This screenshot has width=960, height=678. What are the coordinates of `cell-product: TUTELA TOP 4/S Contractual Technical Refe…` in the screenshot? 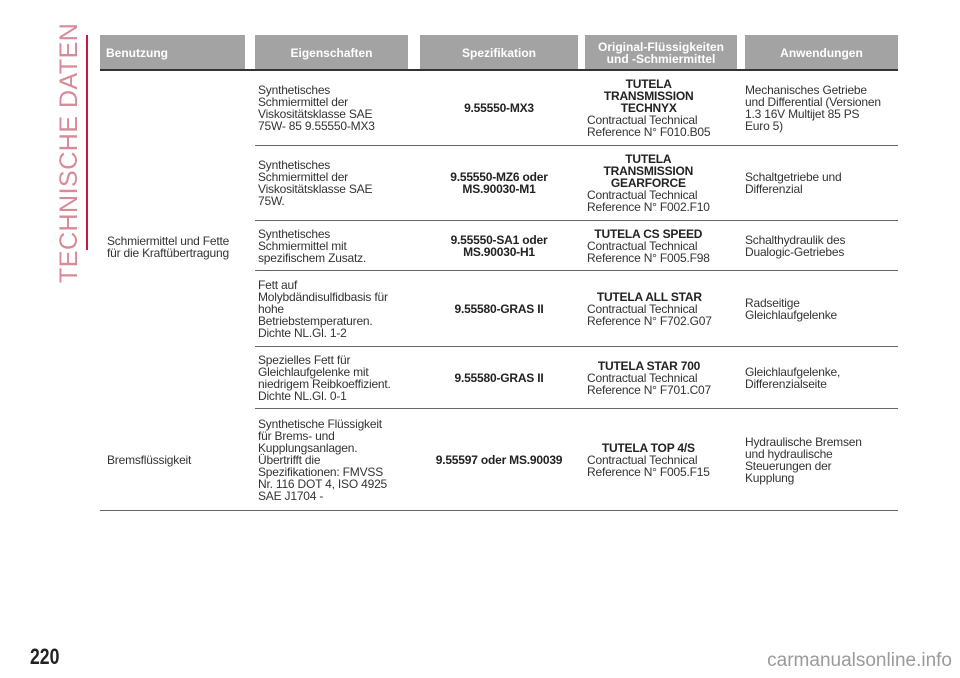 It's located at (664, 460).